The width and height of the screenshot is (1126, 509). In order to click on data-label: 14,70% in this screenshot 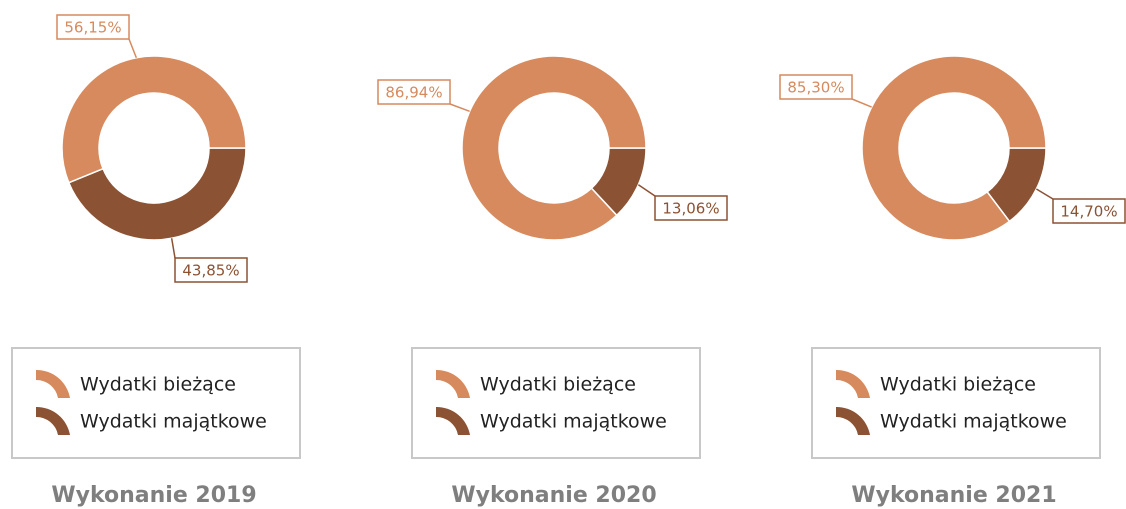, I will do `click(1088, 212)`.